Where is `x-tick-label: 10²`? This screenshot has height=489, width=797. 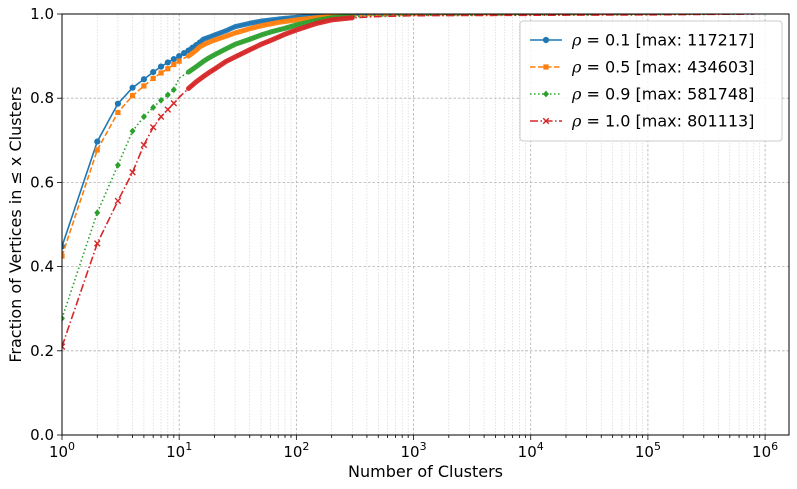 x-tick-label: 10² is located at coordinates (296, 450).